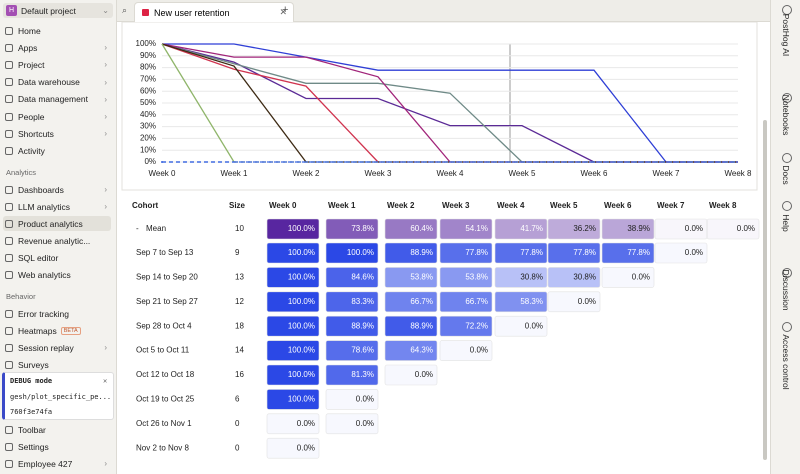 This screenshot has height=474, width=800. Describe the element at coordinates (57, 446) in the screenshot. I see `nav-item: Settings` at that location.